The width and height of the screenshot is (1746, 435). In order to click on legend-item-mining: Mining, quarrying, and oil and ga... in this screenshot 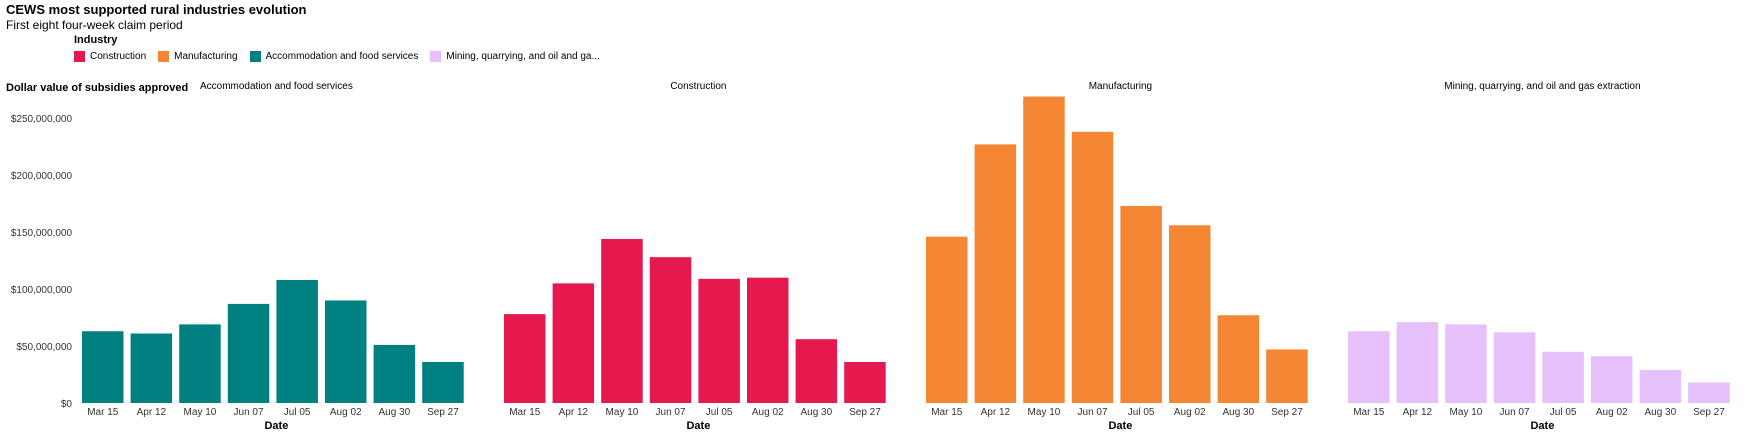, I will do `click(515, 56)`.